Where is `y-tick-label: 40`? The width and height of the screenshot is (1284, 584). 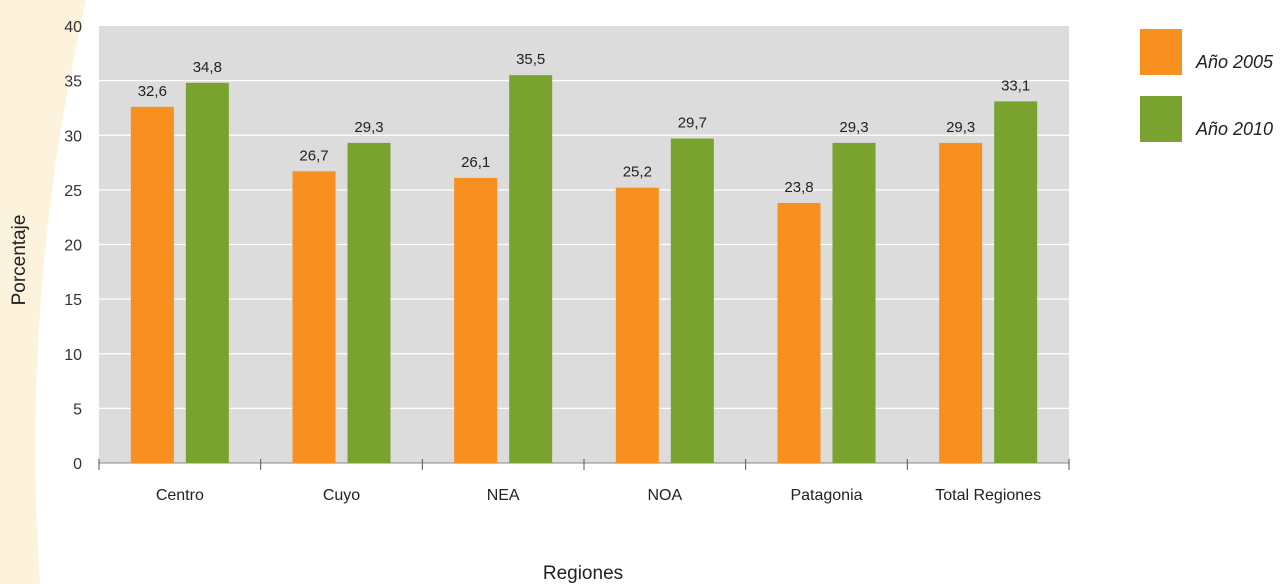 y-tick-label: 40 is located at coordinates (73, 27).